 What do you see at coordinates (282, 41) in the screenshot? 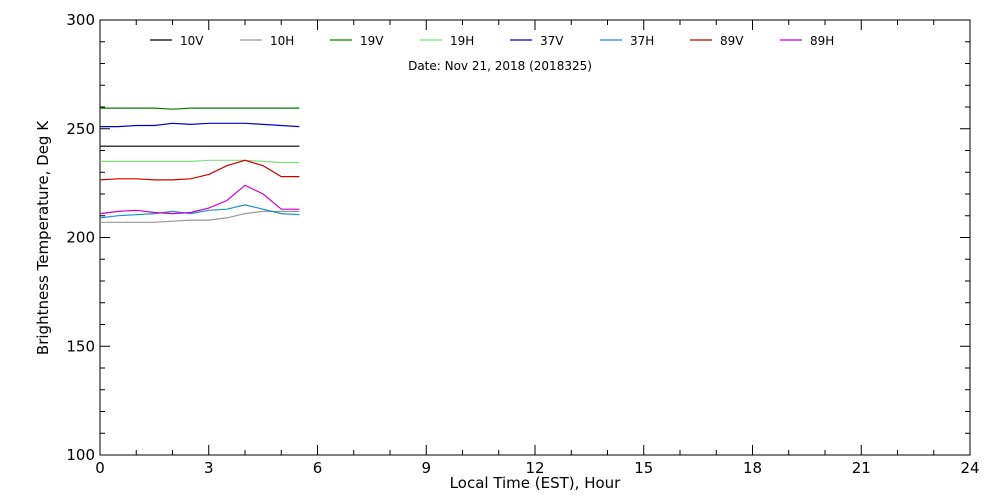
I see `legend-label-10h: 10H` at bounding box center [282, 41].